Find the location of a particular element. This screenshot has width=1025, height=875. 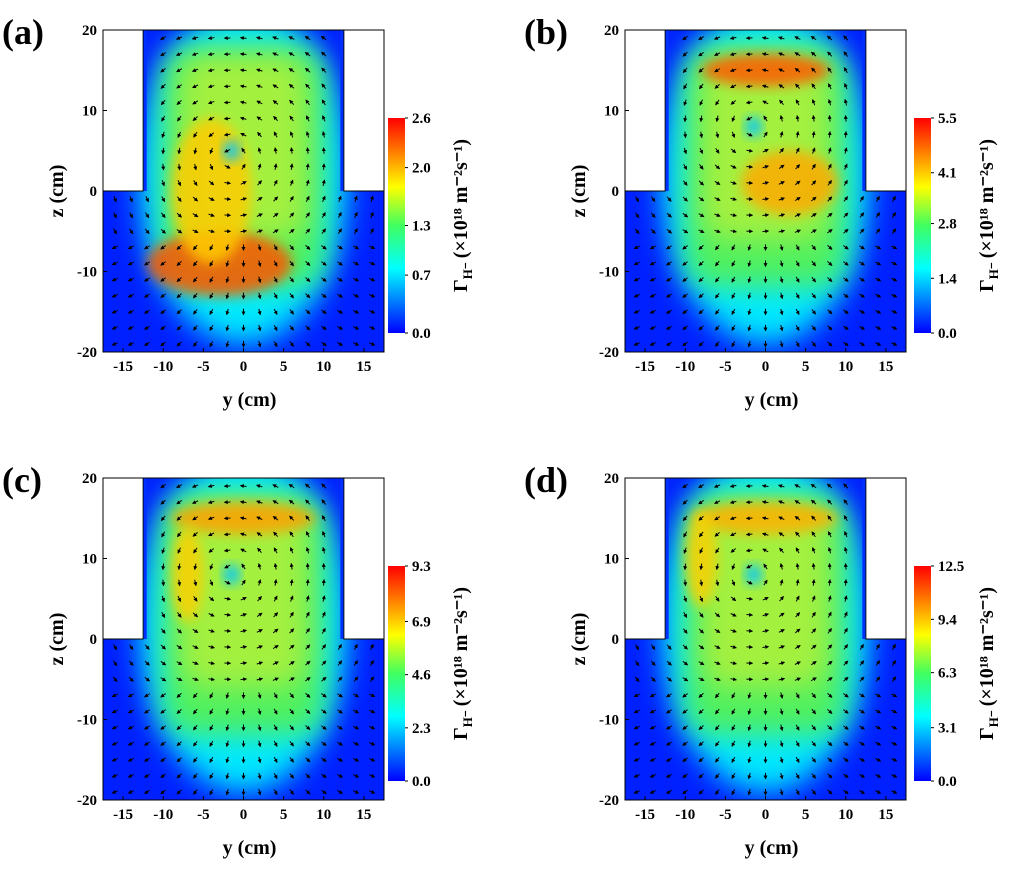

colorbar-tick-label: 9.3 is located at coordinates (421, 567).